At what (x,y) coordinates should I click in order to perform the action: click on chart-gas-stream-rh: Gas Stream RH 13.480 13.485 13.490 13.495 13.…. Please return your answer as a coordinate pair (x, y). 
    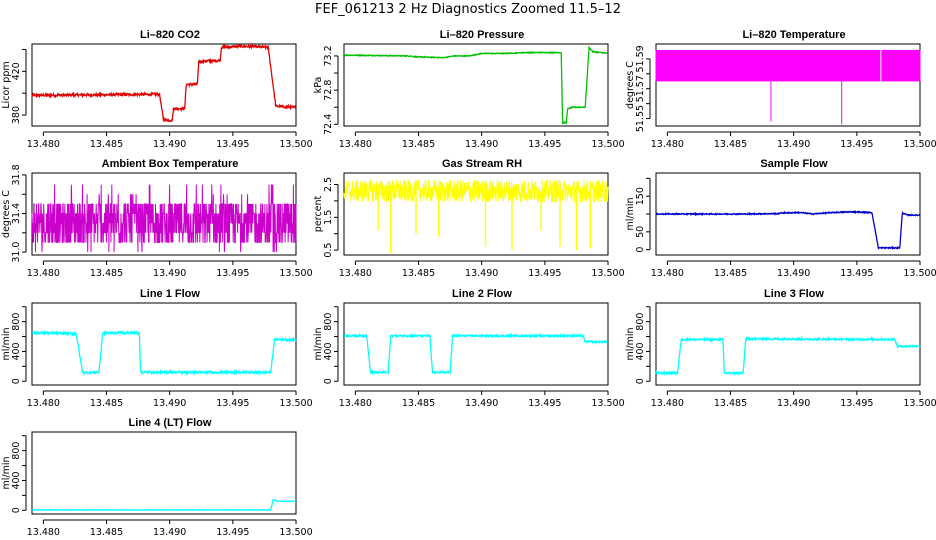
    Looking at the image, I should click on (469, 218).